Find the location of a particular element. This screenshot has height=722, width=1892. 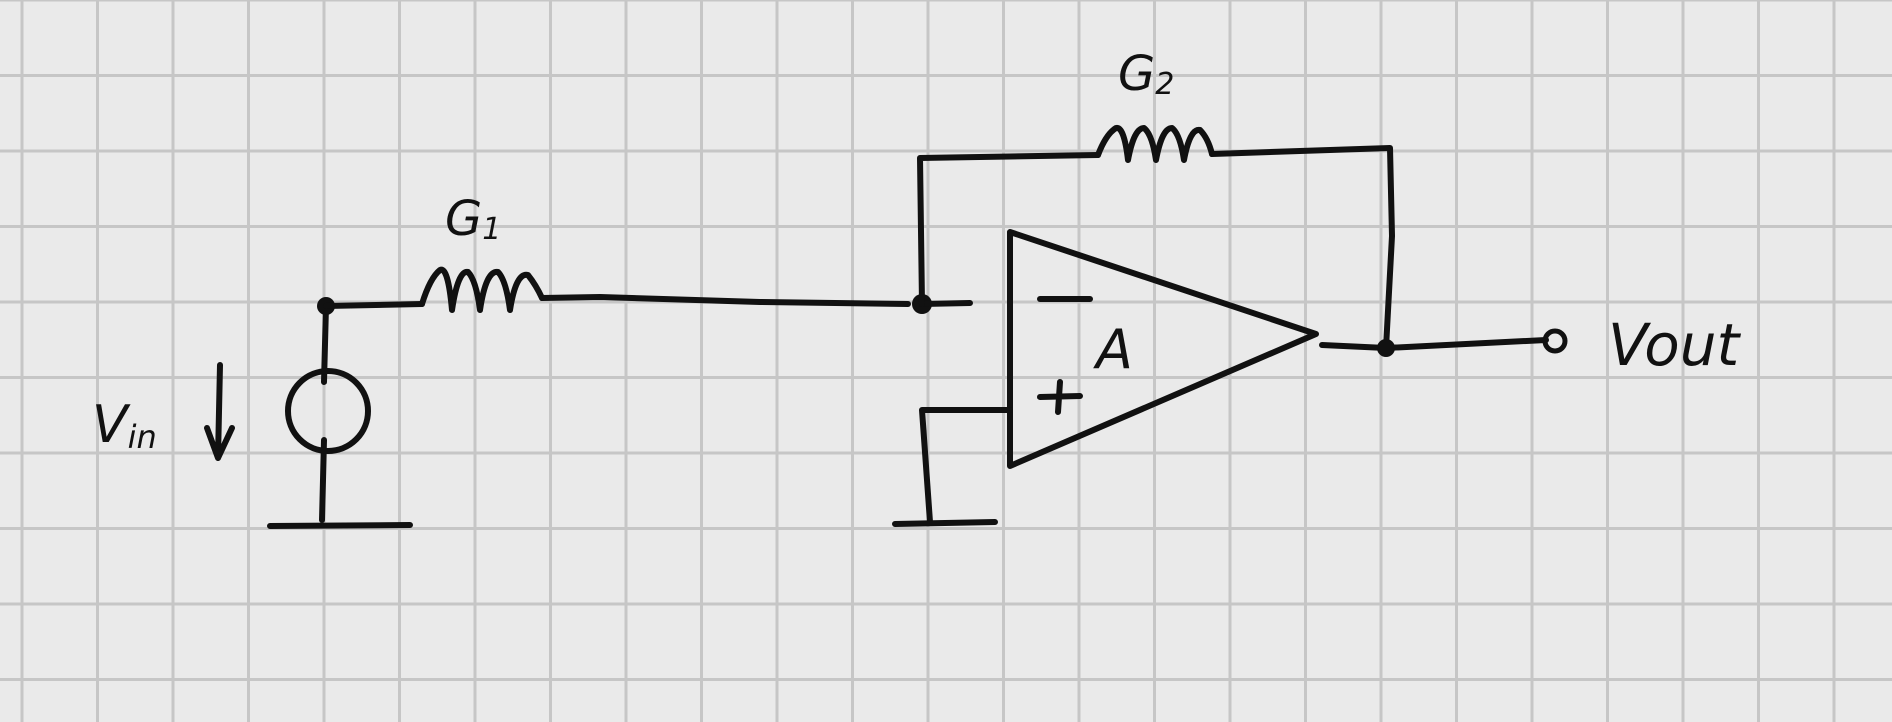

opamp-triangle is located at coordinates (1163, 349).